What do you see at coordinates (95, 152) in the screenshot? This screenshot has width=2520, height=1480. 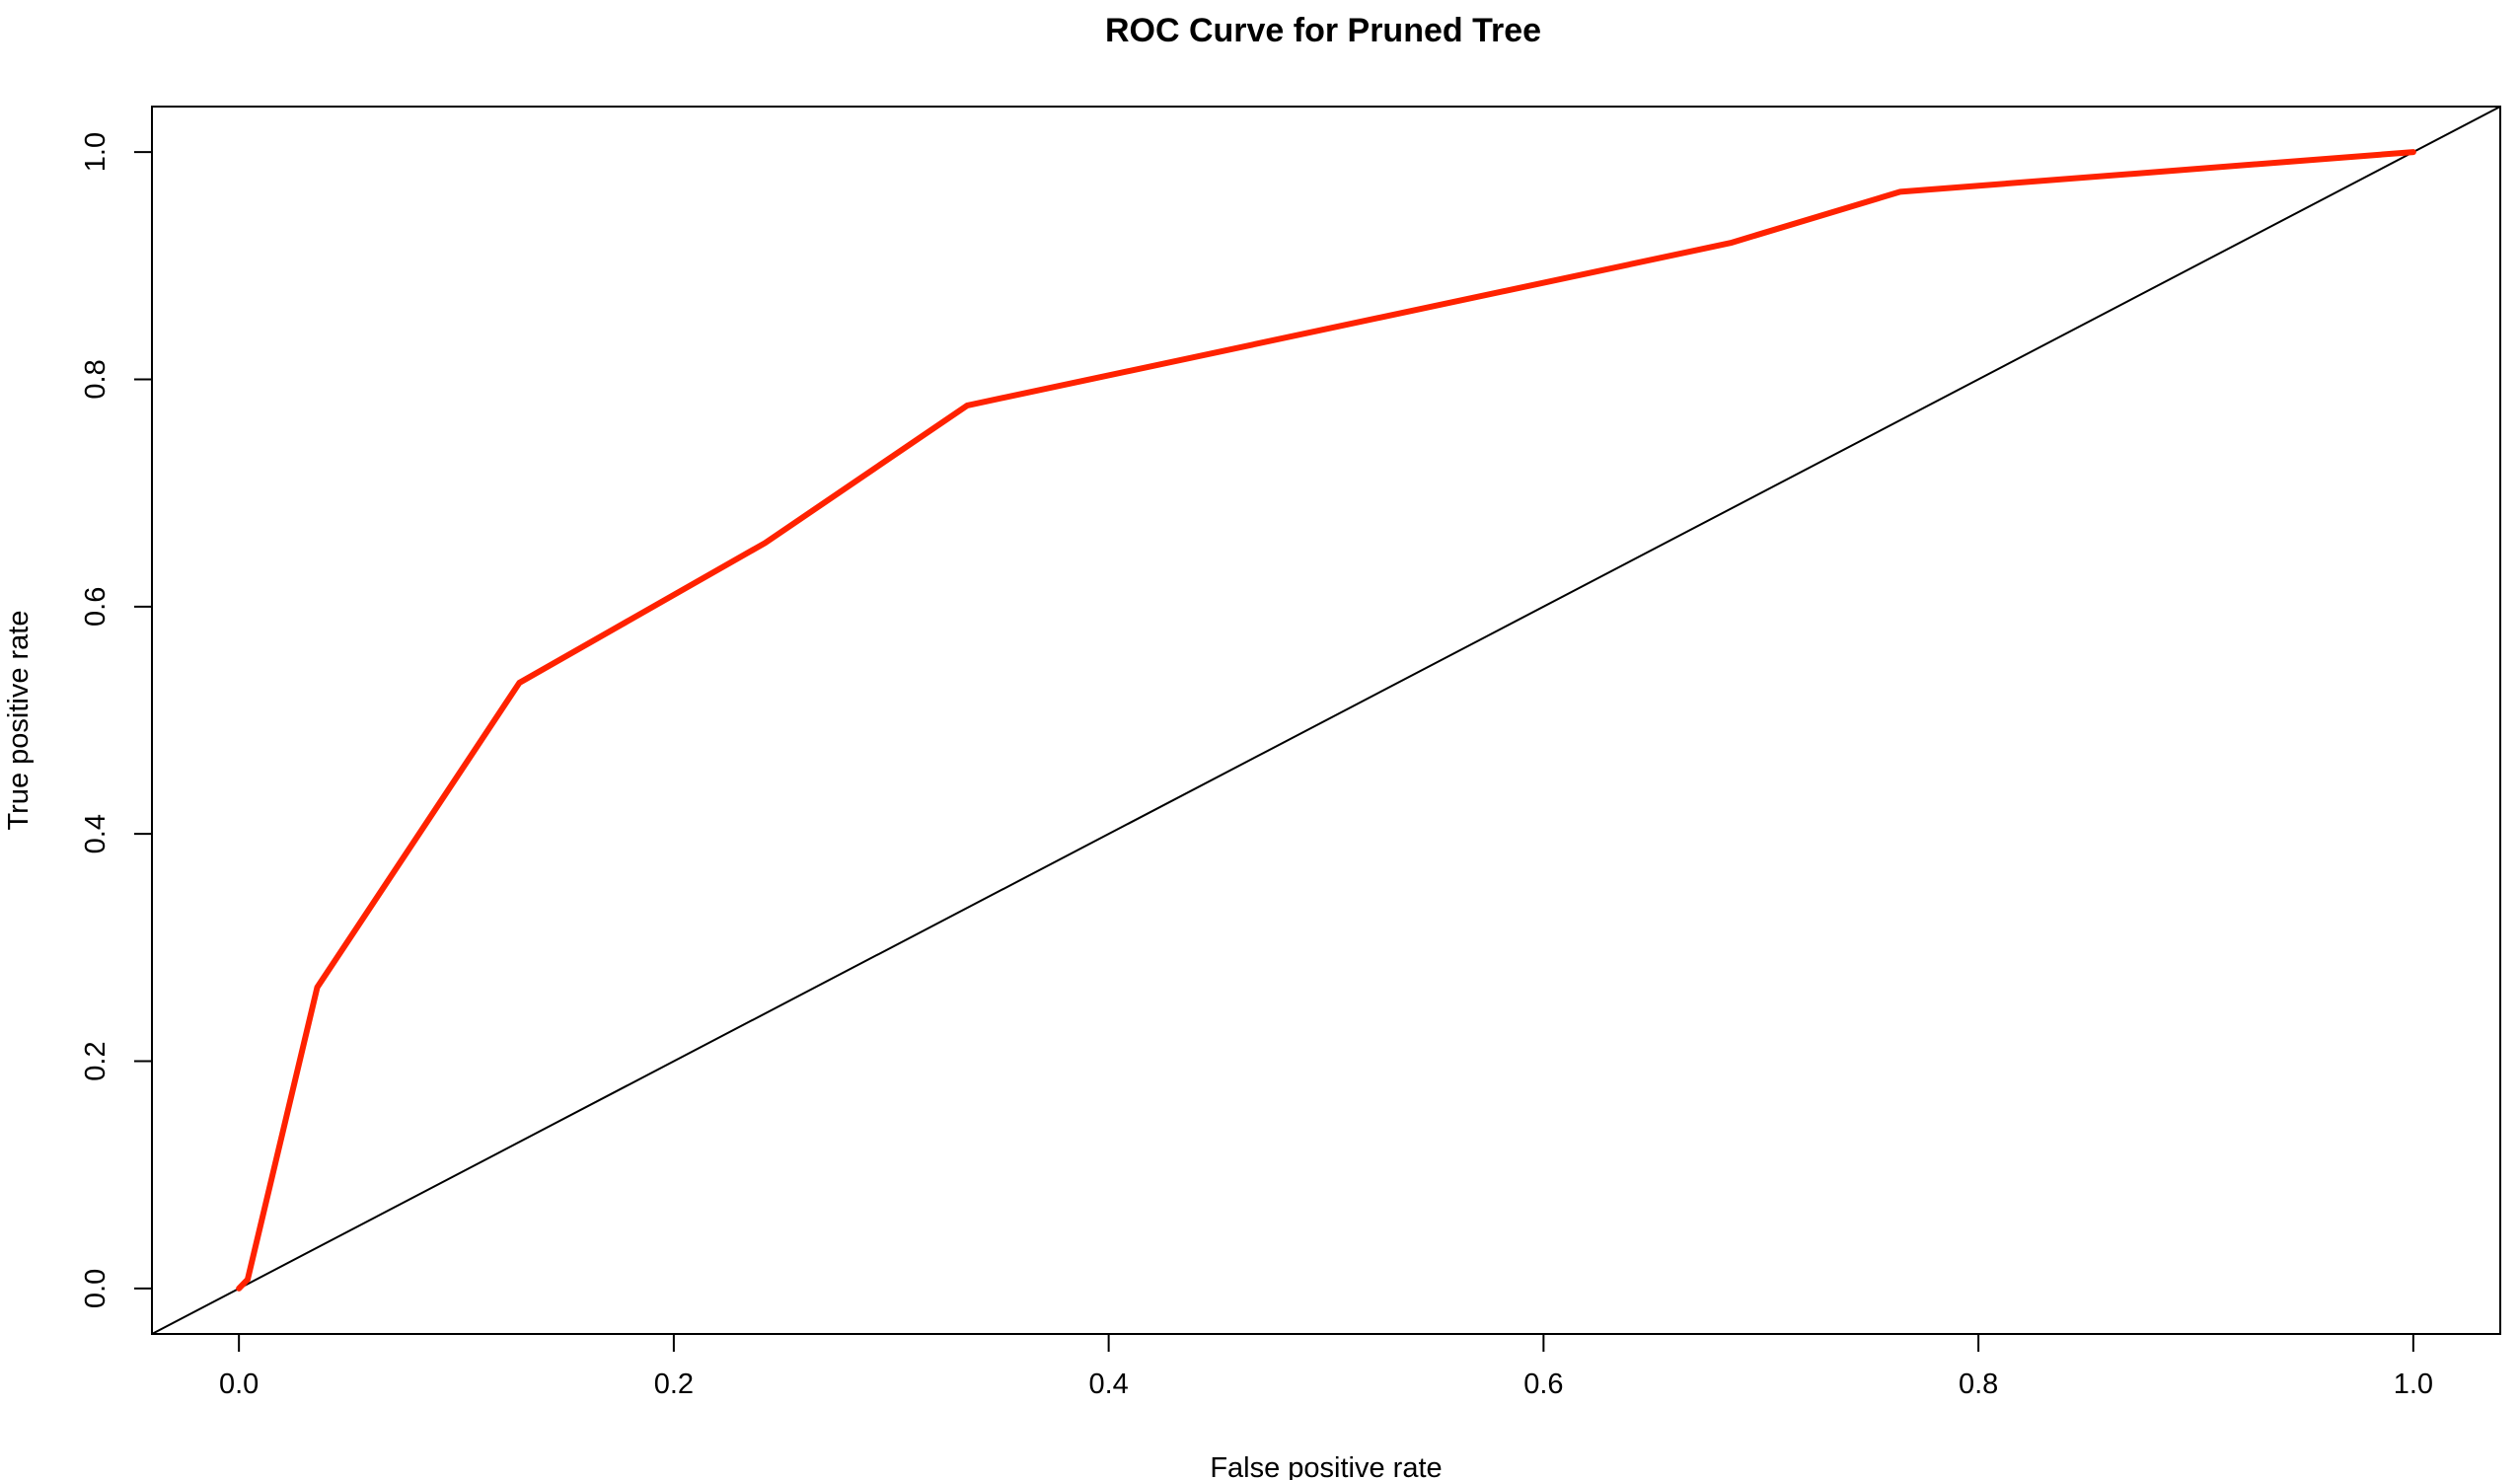 I see `y-tick-label: 1.0` at bounding box center [95, 152].